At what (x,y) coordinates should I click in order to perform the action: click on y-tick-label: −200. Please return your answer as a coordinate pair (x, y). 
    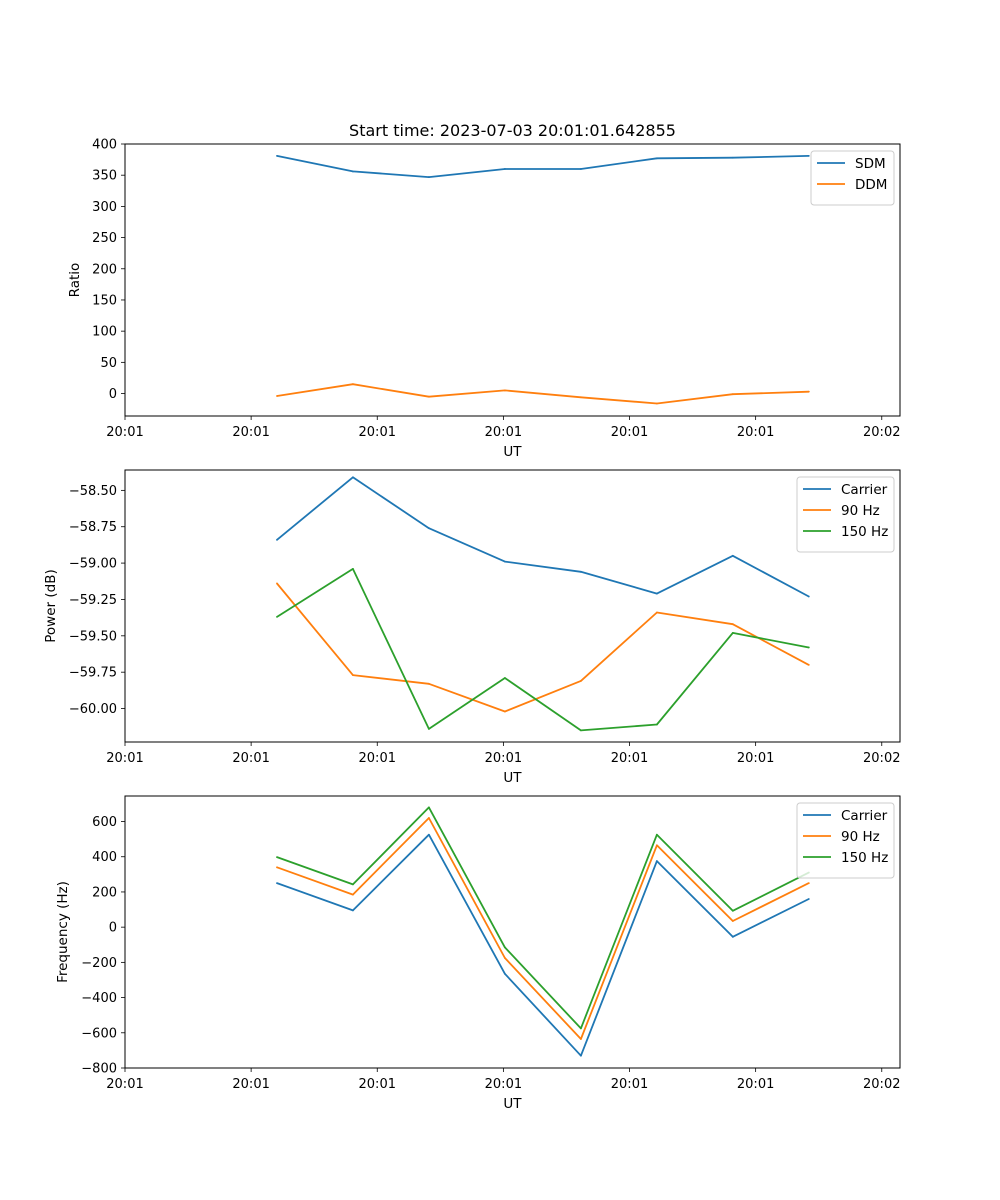
    Looking at the image, I should click on (99, 963).